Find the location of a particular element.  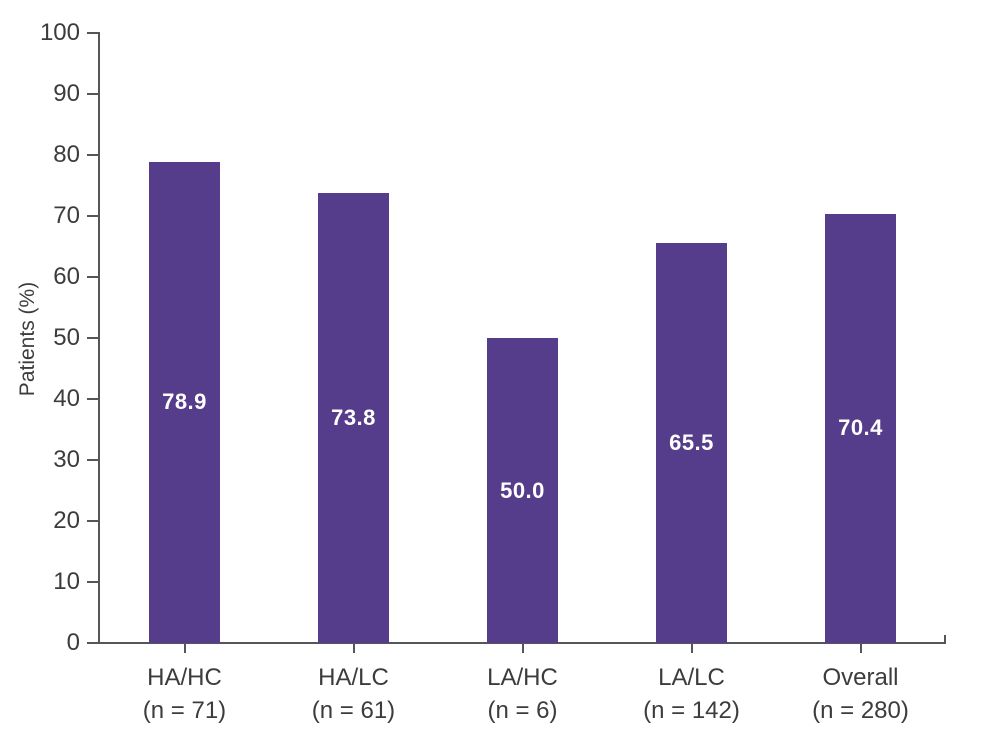

bar-value-label: 78.9 is located at coordinates (184, 402).